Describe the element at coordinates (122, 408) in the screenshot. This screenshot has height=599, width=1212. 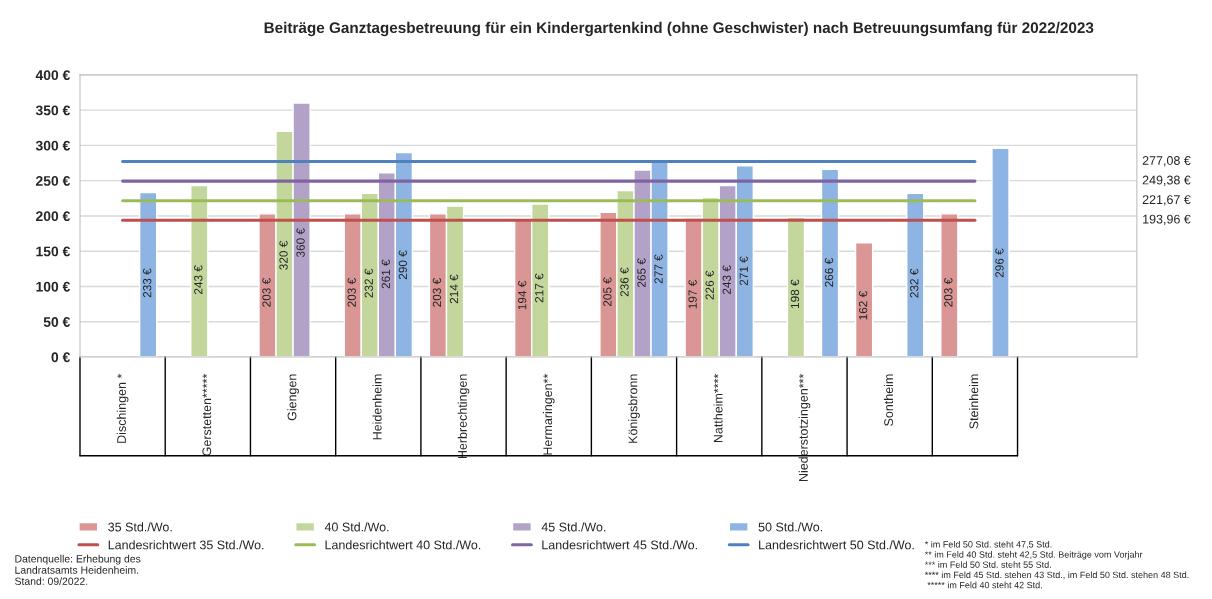
I see `x-tick-label: Dischingen *` at that location.